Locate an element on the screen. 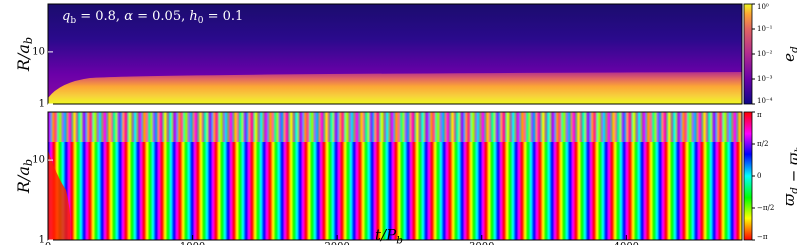 The height and width of the screenshot is (245, 797). x-axis-label: t/Pb is located at coordinates (389, 235).